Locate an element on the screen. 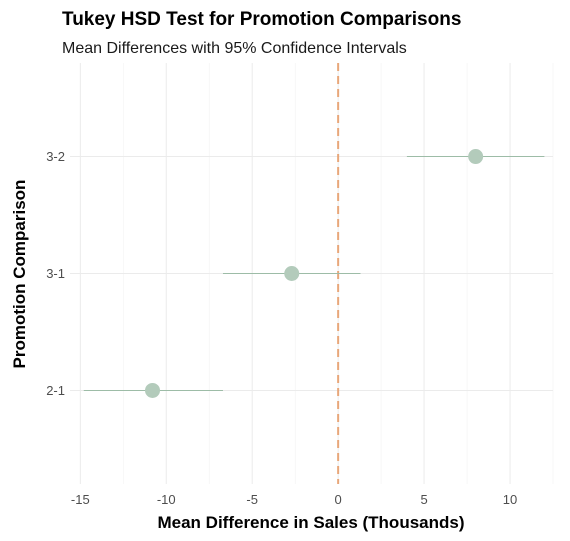  y-tick-label: 3-2 is located at coordinates (55, 156).